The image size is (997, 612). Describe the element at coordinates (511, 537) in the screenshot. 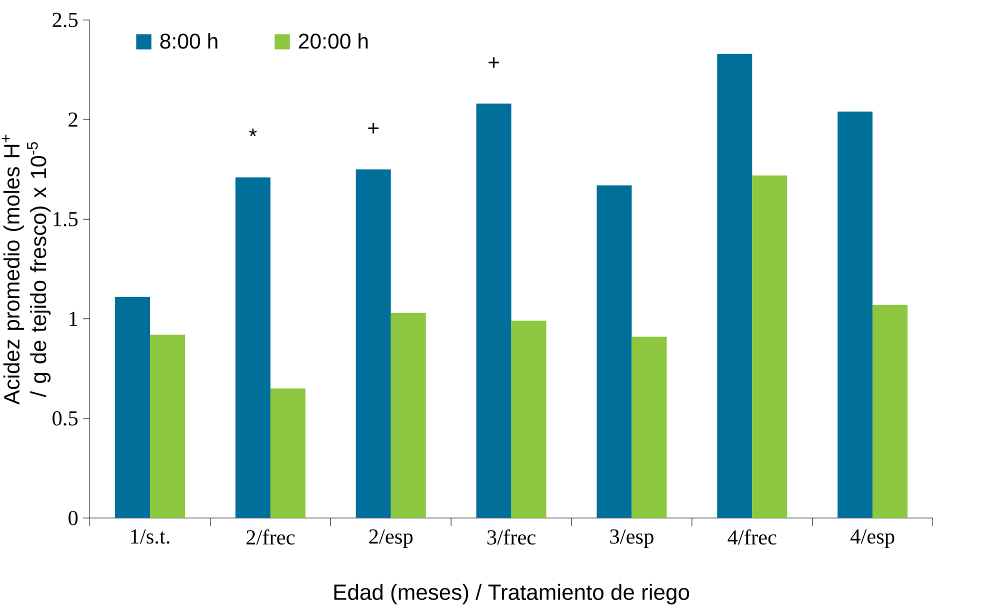

I see `x-tick-label: 3/frec` at that location.